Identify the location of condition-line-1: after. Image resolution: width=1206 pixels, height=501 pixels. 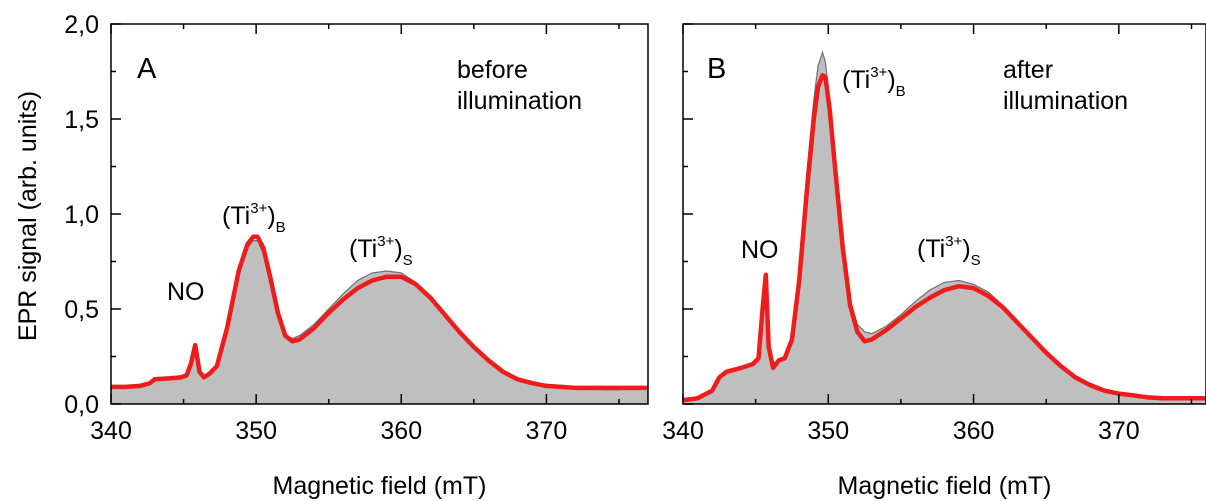
(1028, 70).